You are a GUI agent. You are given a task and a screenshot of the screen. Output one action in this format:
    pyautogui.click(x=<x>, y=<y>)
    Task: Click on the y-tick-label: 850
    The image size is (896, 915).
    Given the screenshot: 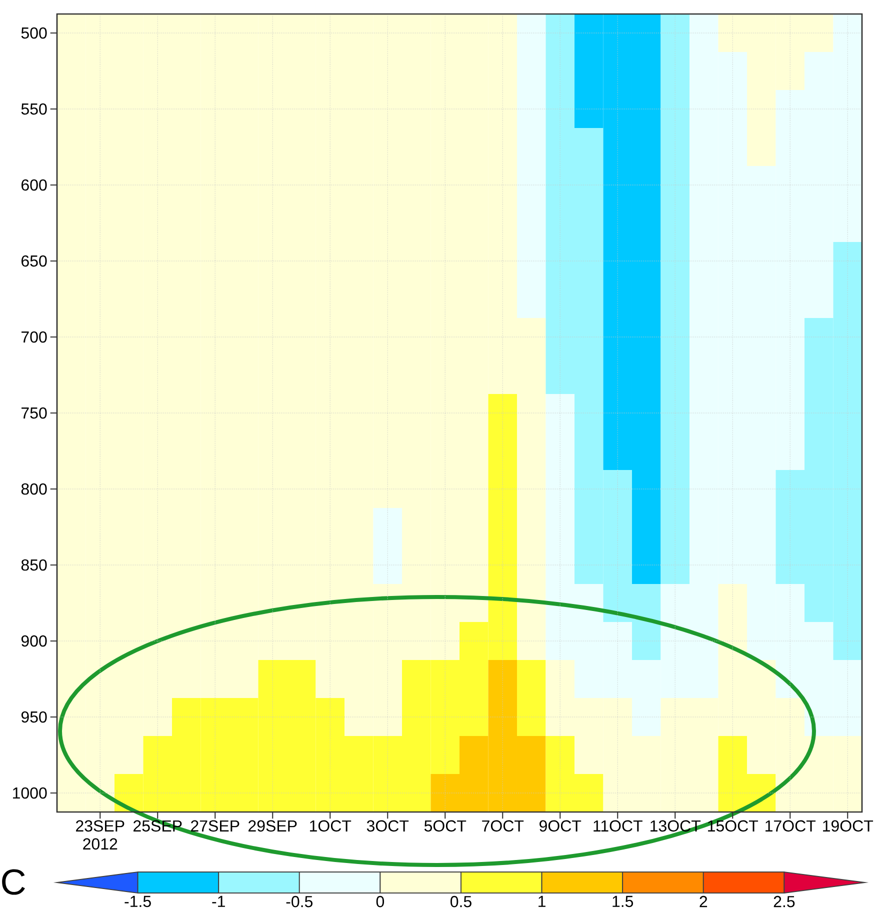 What is the action you would take?
    pyautogui.click(x=34, y=565)
    